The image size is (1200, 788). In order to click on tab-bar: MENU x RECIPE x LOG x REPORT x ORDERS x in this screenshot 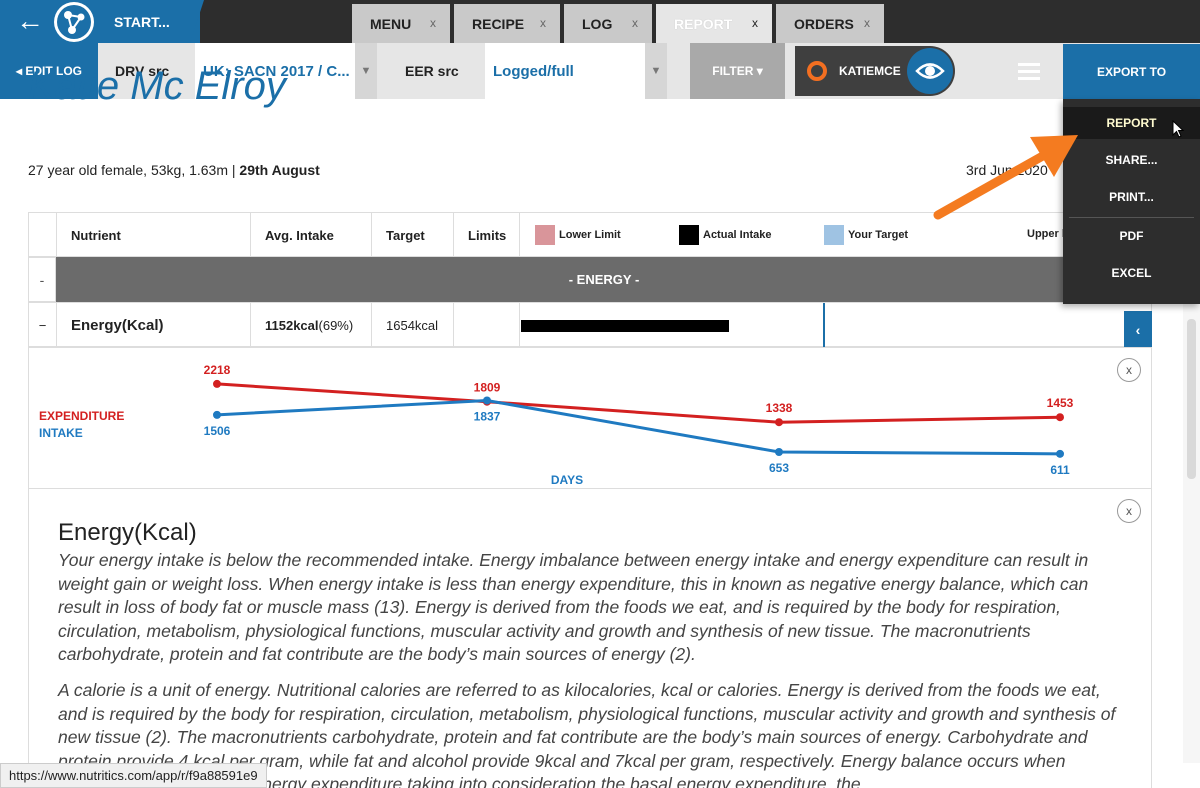, I will do `click(620, 23)`.